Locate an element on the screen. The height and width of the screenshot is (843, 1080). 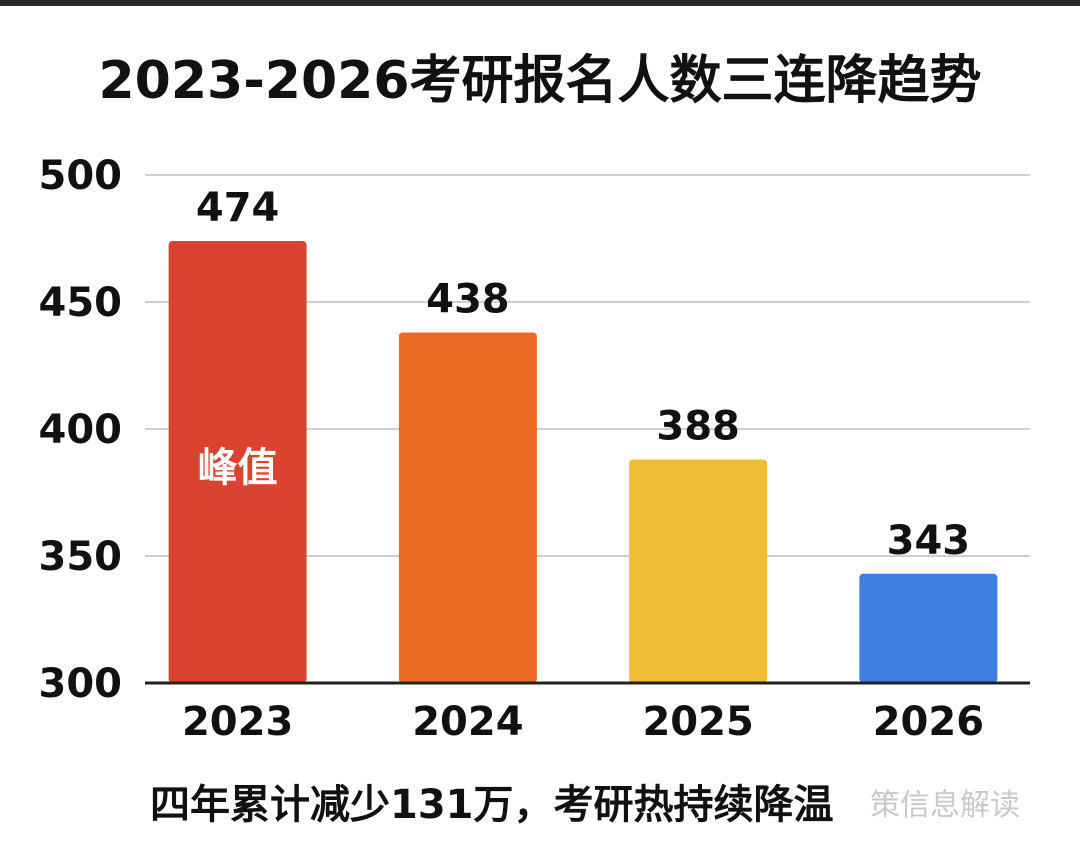
peak-annotation: 峰值 is located at coordinates (238, 468).